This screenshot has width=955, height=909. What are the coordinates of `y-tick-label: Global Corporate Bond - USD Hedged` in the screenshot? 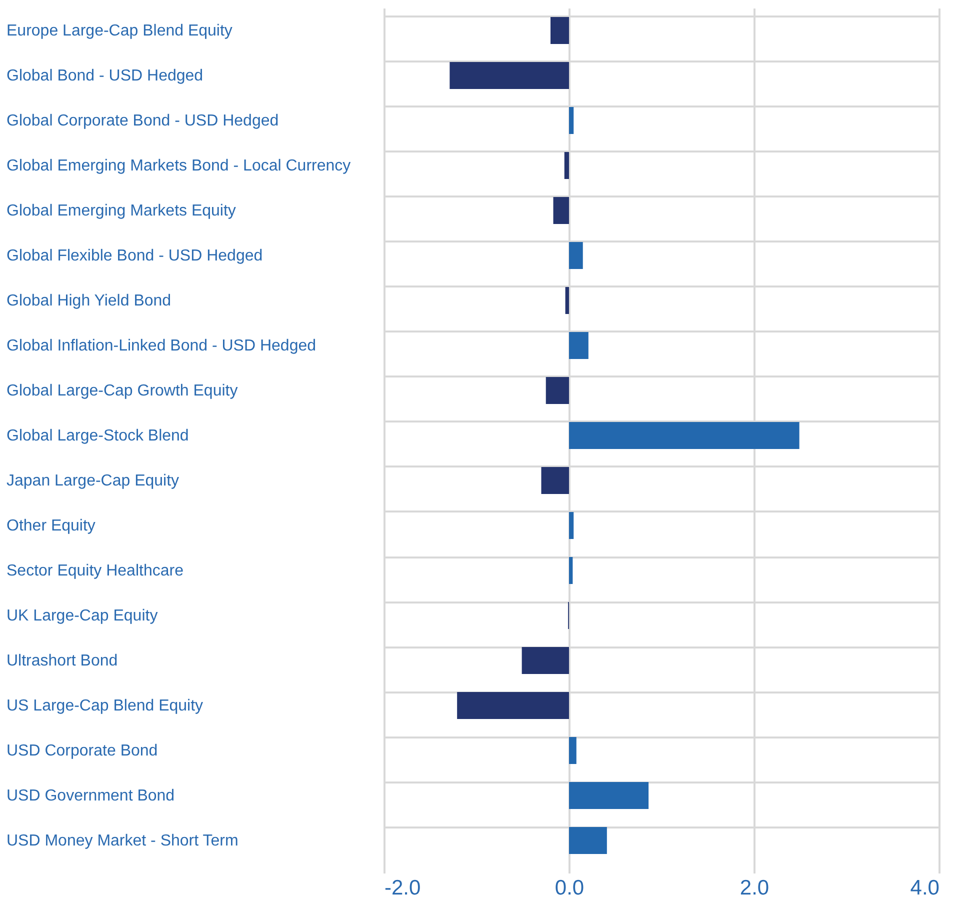 It's located at (142, 121).